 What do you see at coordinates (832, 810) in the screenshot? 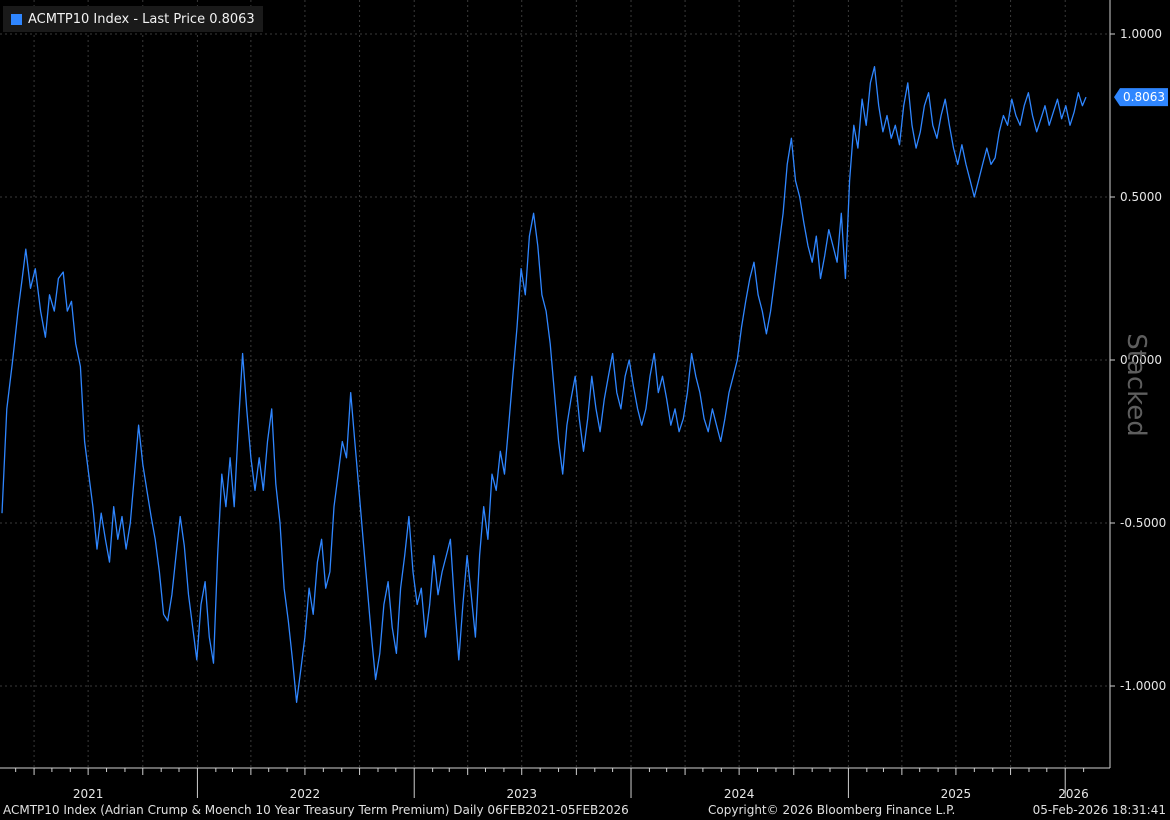
I see `footer-copyright: Copyright© 2026 Bloomberg Finance L.P.` at bounding box center [832, 810].